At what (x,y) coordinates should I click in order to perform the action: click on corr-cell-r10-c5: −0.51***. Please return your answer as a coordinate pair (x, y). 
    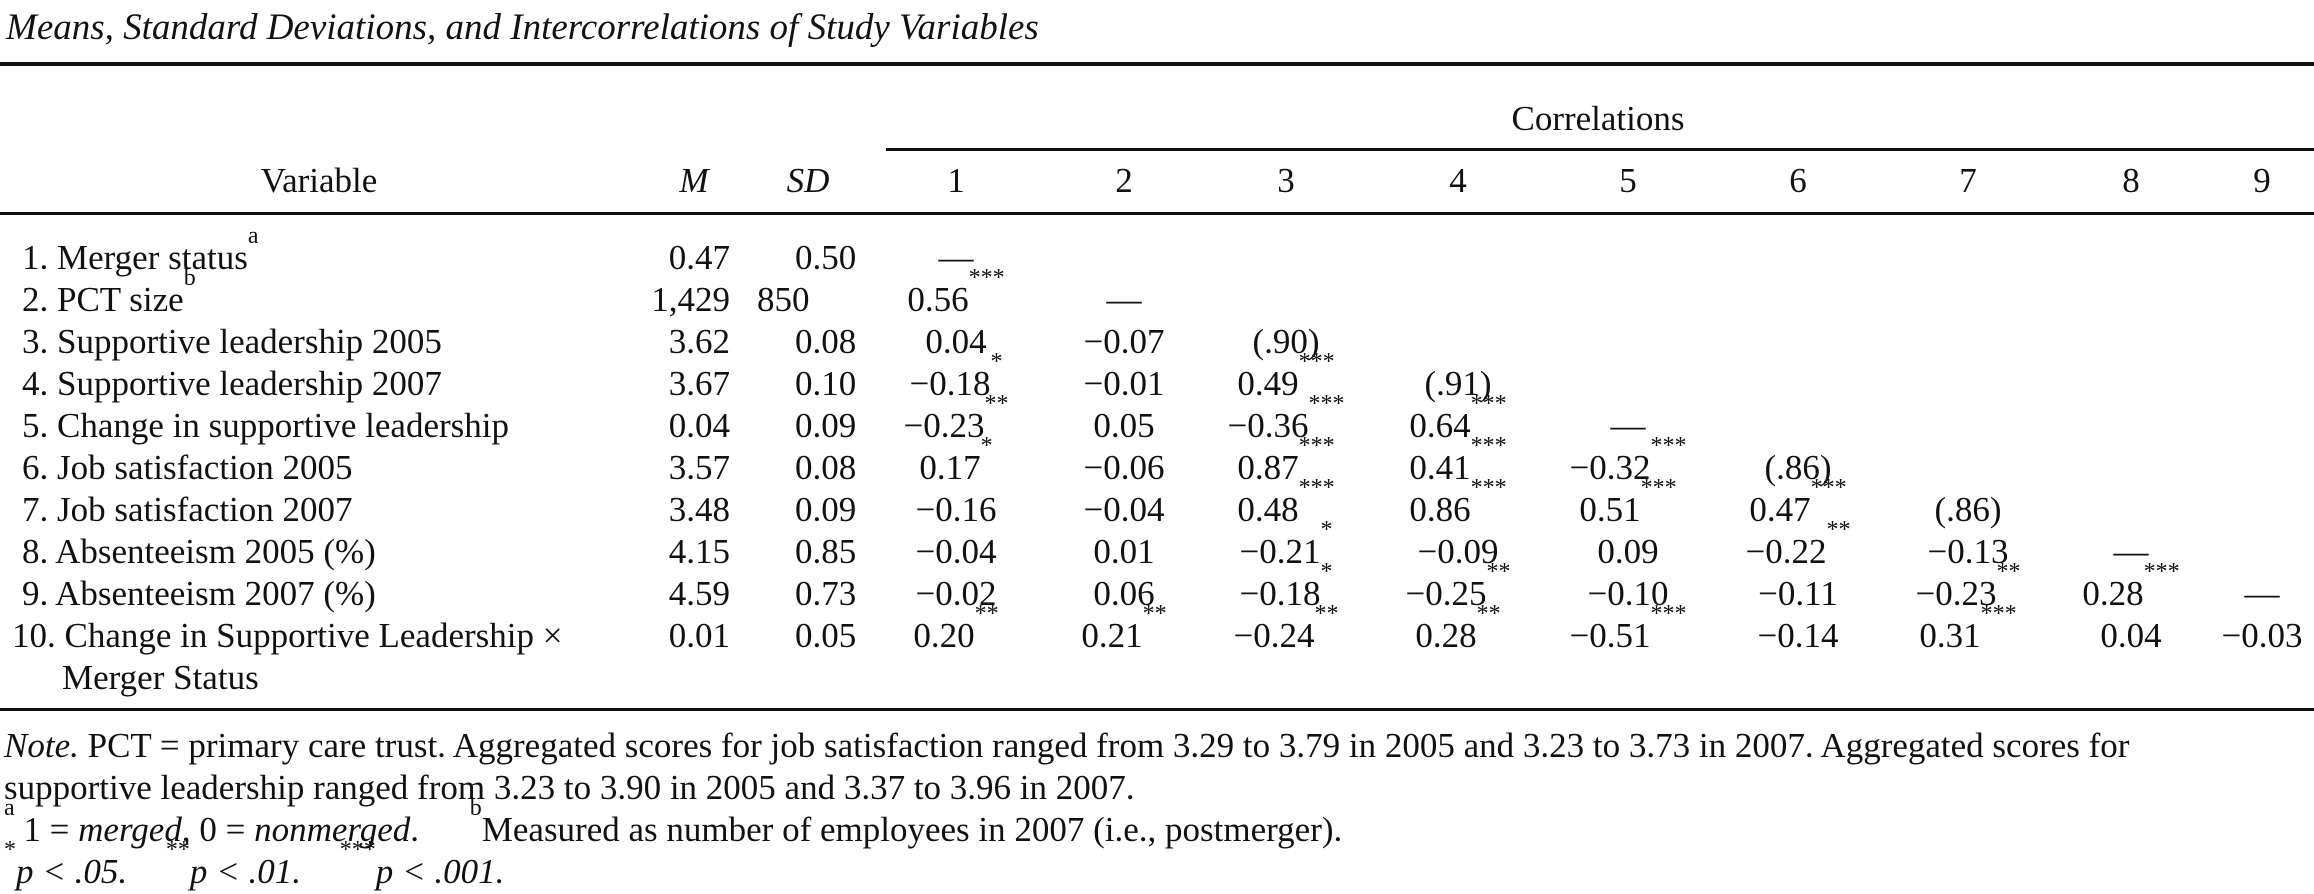
    Looking at the image, I should click on (1628, 627).